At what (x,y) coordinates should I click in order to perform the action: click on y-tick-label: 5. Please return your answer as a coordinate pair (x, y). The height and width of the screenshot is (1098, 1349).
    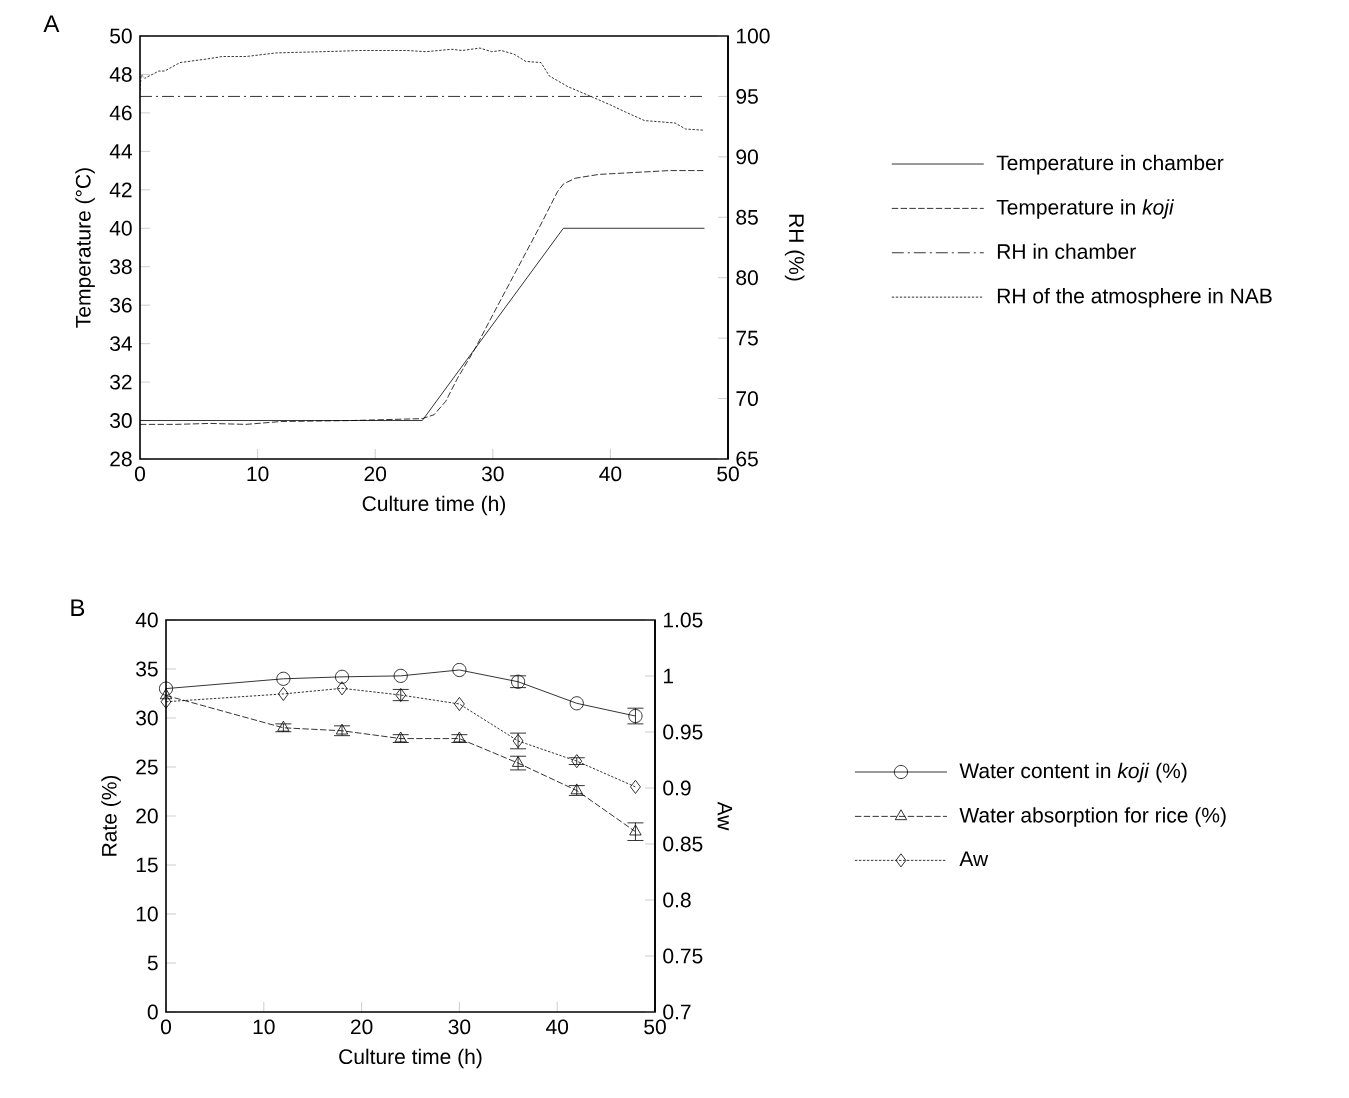
    Looking at the image, I should click on (152, 963).